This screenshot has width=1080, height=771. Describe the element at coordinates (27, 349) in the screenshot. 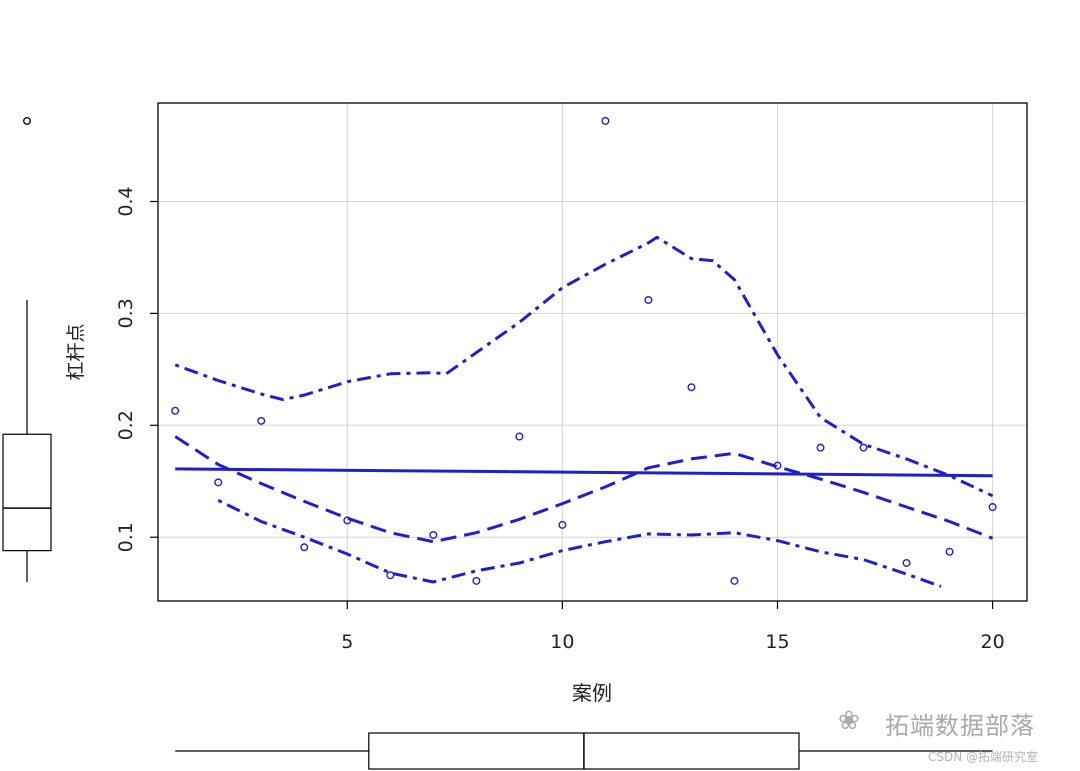

I see `y-boxplot` at that location.